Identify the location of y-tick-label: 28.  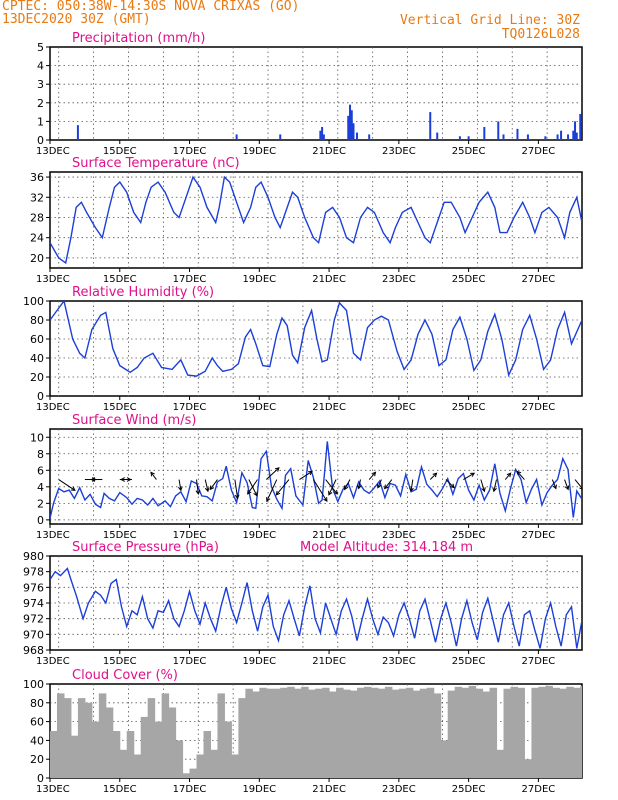
(37, 217).